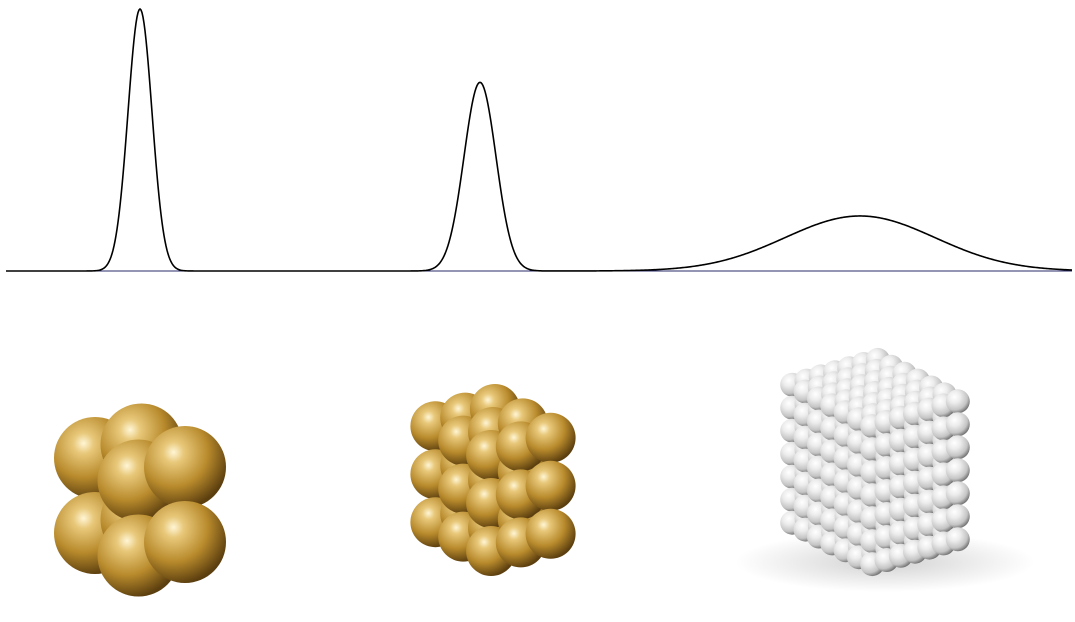 The height and width of the screenshot is (622, 1075). I want to click on small-gold-cluster, so click(140, 500).